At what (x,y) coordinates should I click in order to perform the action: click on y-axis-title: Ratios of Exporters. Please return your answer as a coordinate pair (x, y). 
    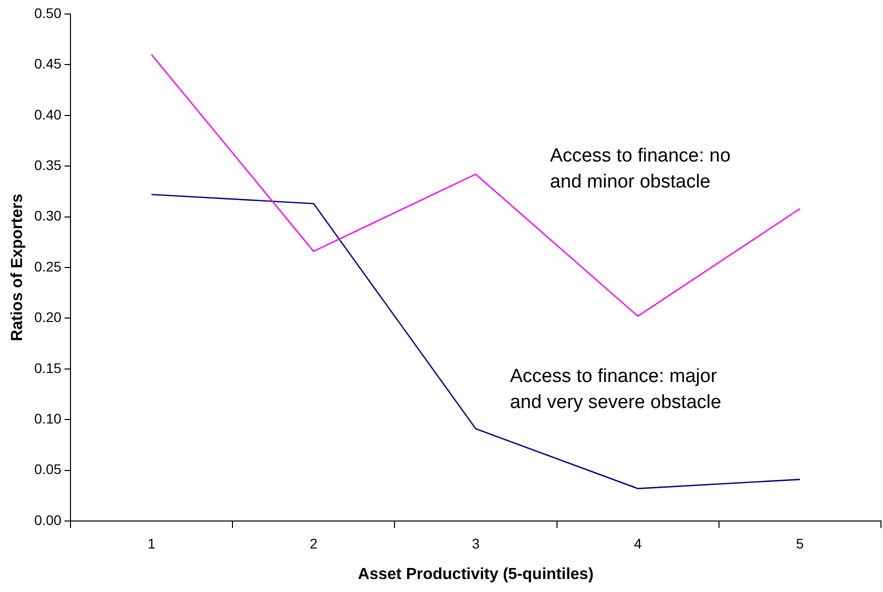
    Looking at the image, I should click on (17, 268).